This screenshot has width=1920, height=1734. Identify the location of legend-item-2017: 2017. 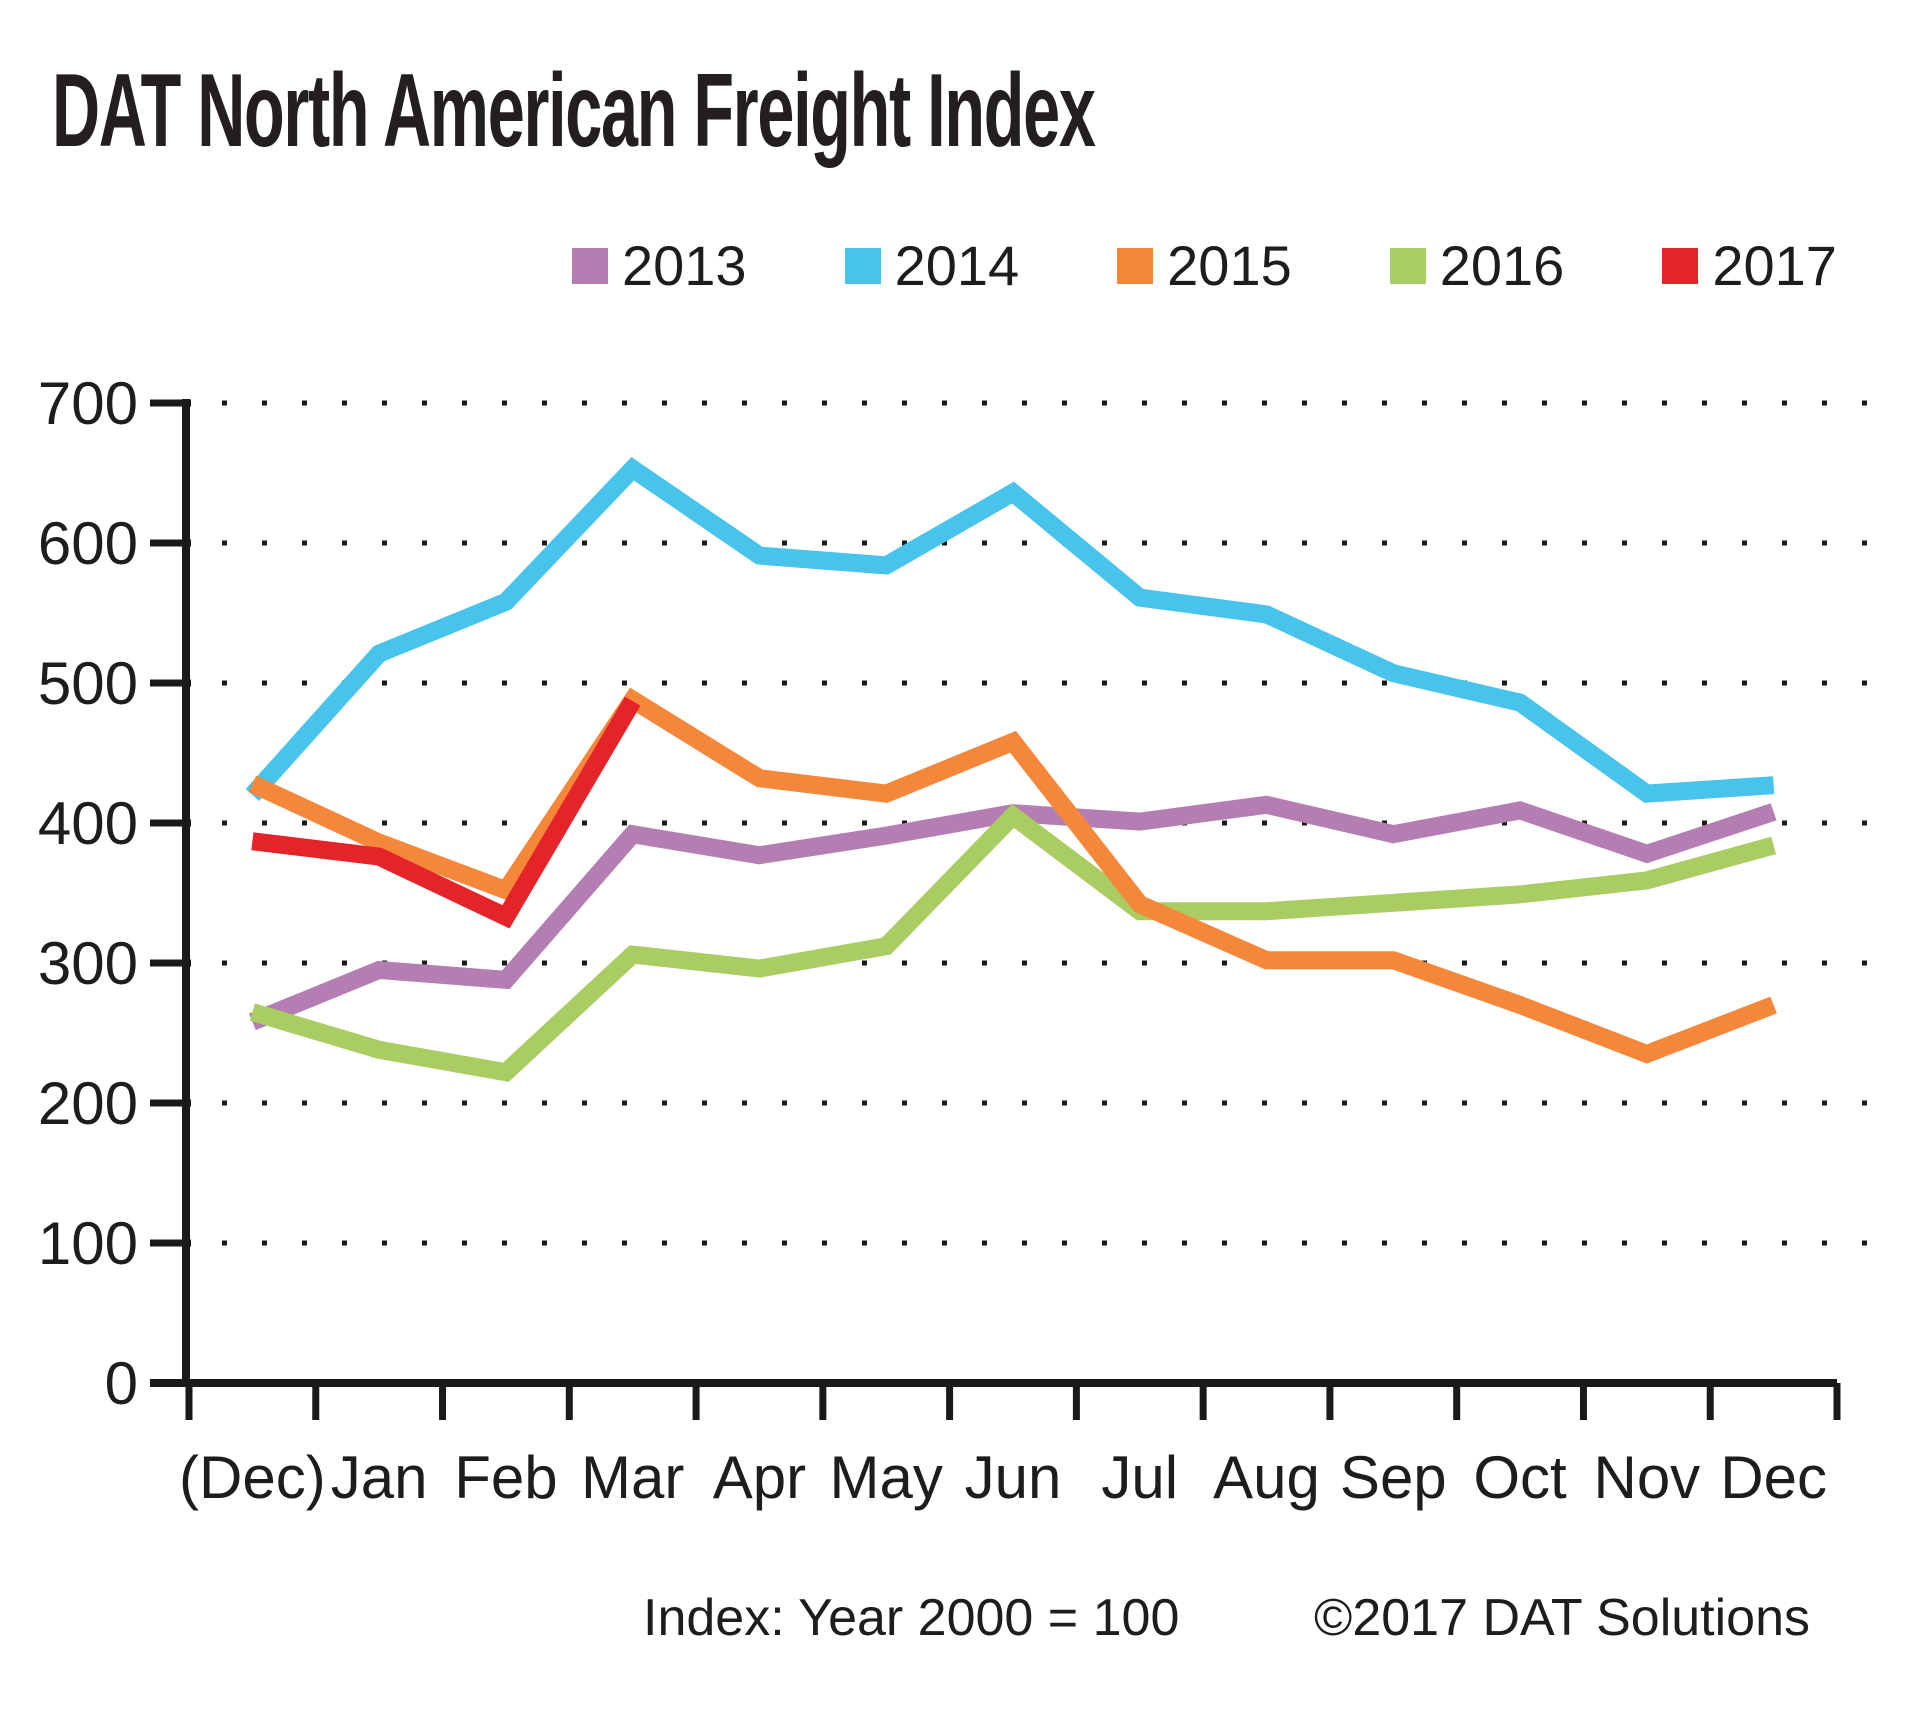
(1749, 266).